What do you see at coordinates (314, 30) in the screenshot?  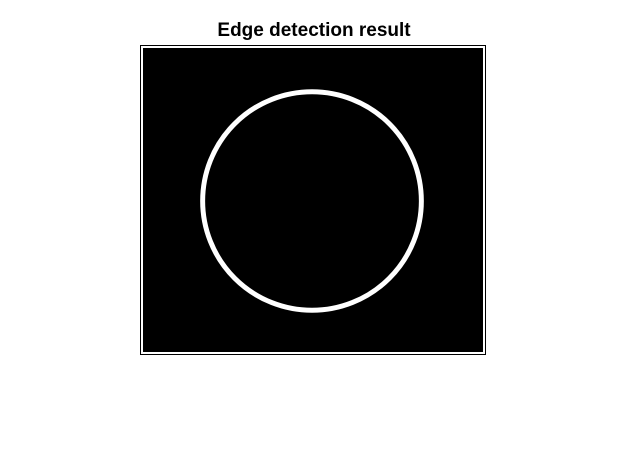 I see `figure-title: Edge detection result` at bounding box center [314, 30].